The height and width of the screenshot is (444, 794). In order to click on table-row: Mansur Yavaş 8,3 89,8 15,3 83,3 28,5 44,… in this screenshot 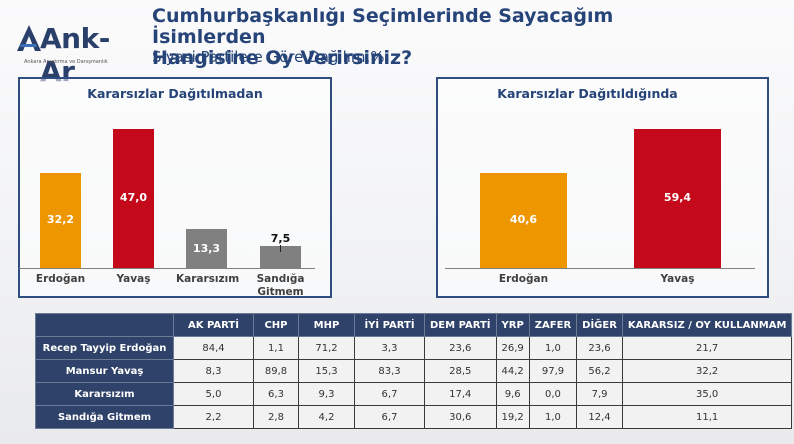, I will do `click(414, 371)`.